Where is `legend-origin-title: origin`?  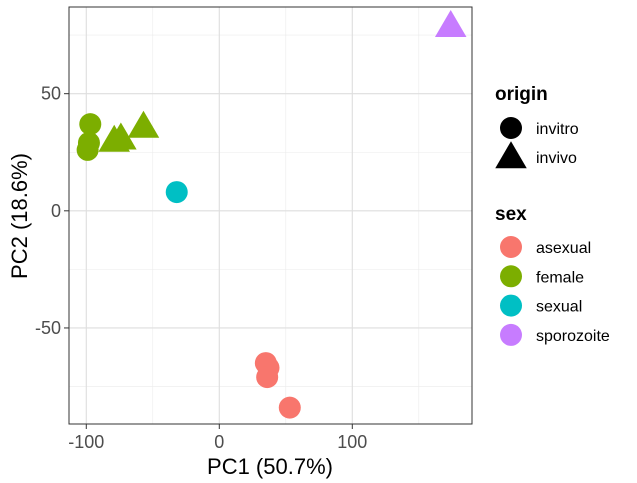 legend-origin-title: origin is located at coordinates (521, 94).